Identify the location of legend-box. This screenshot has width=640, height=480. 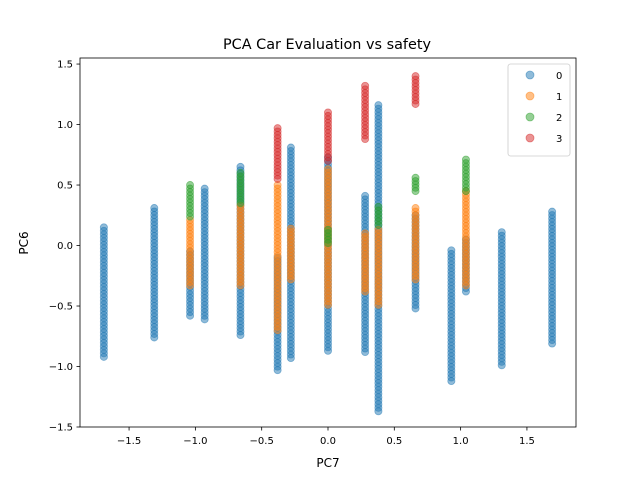
(539, 110).